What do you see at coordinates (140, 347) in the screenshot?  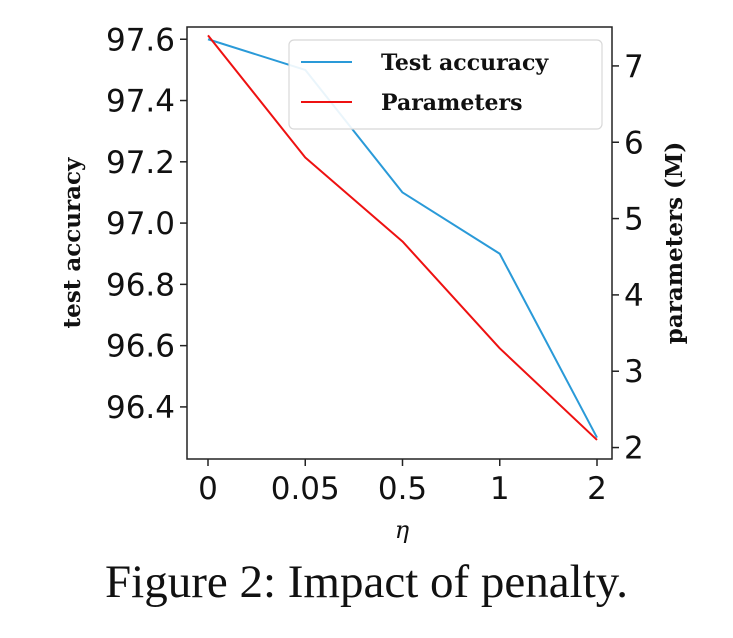 I see `left-tick-label: 96.6` at bounding box center [140, 347].